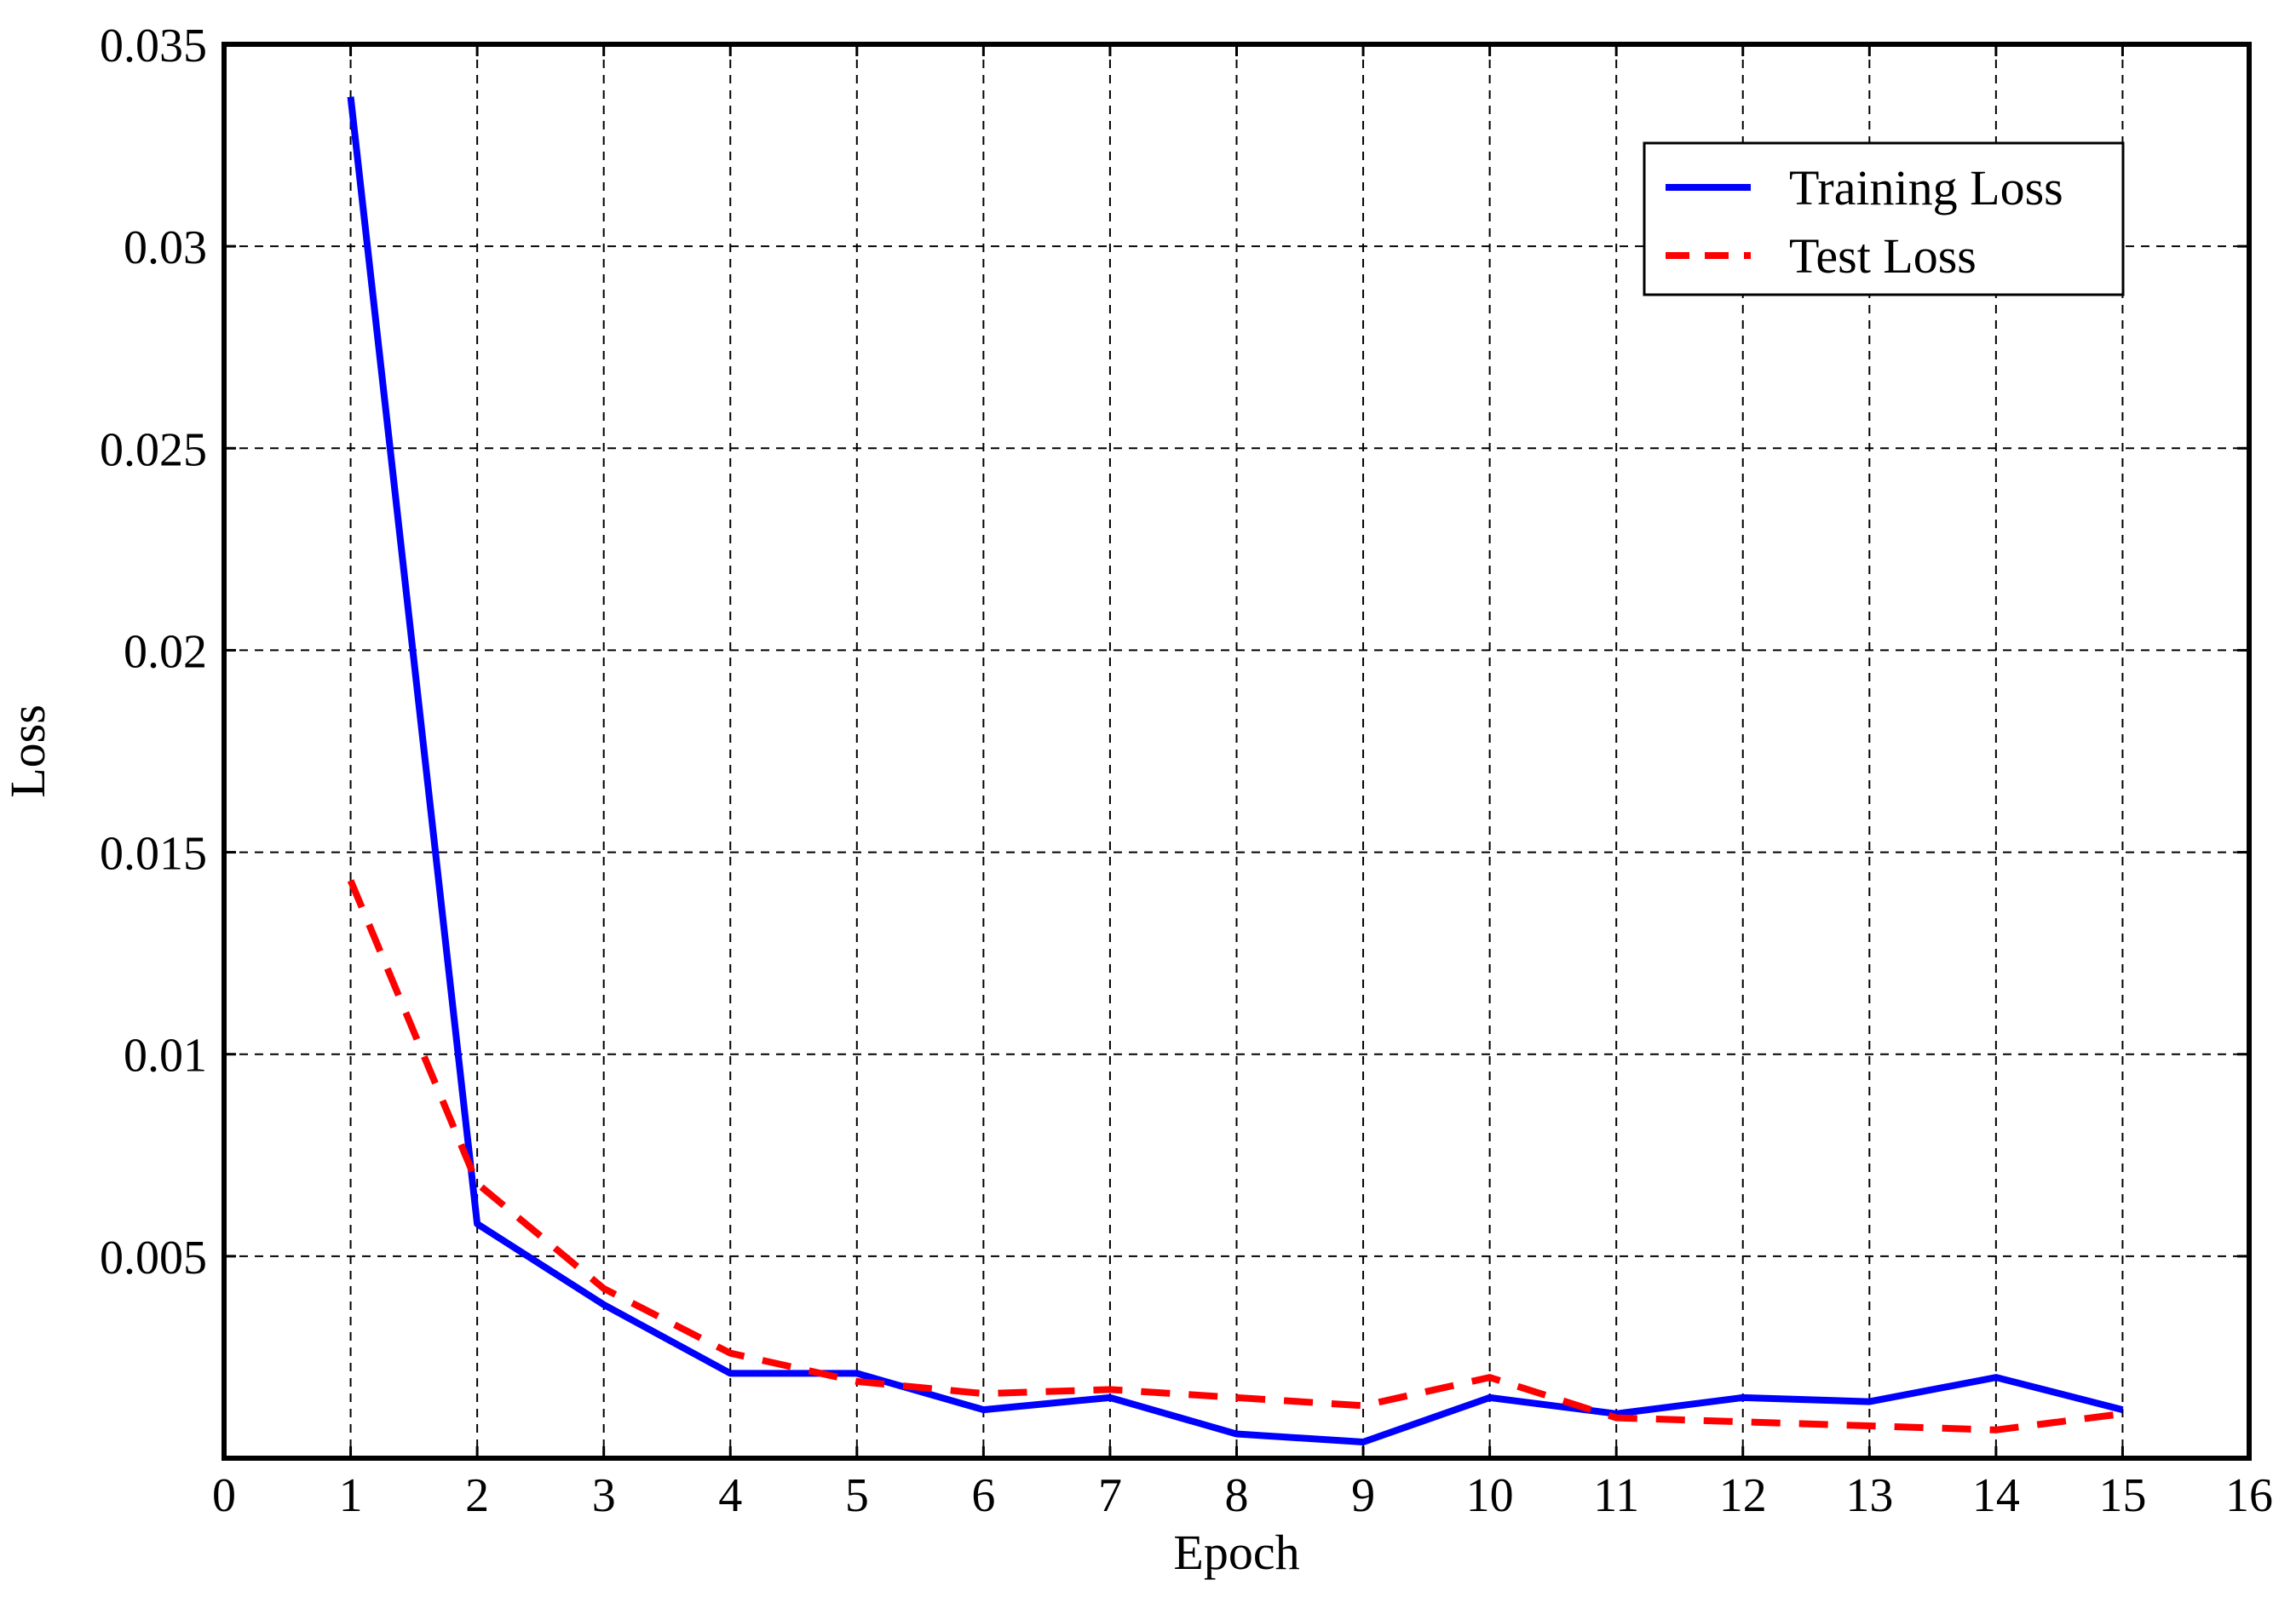  What do you see at coordinates (165, 1056) in the screenshot?
I see `y-tick-label: 0.01` at bounding box center [165, 1056].